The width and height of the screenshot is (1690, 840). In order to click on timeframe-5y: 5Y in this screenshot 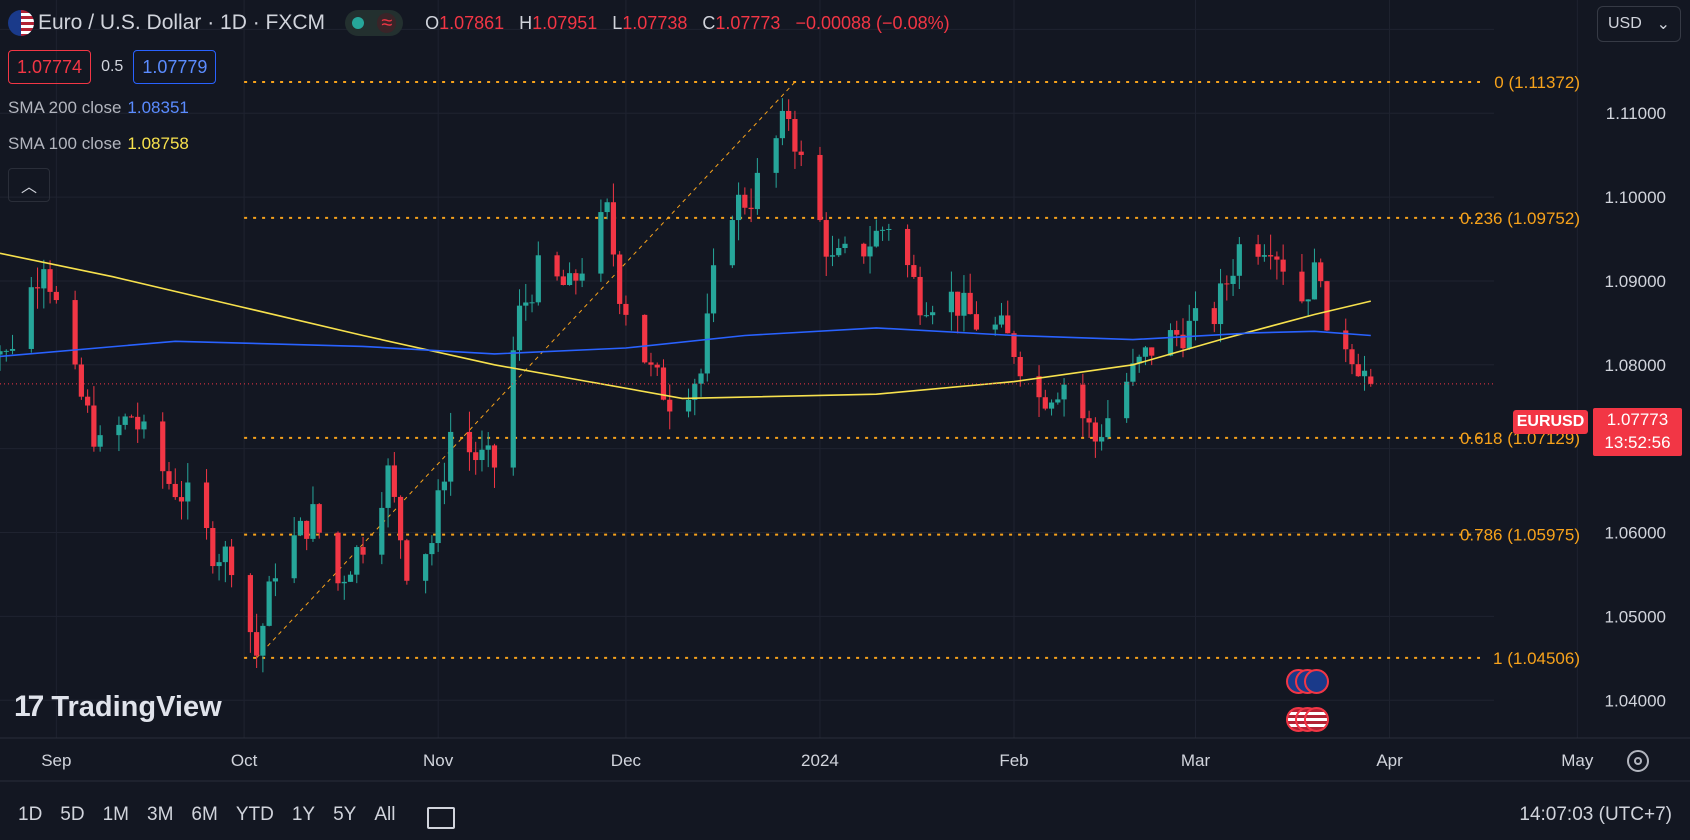, I will do `click(345, 814)`.